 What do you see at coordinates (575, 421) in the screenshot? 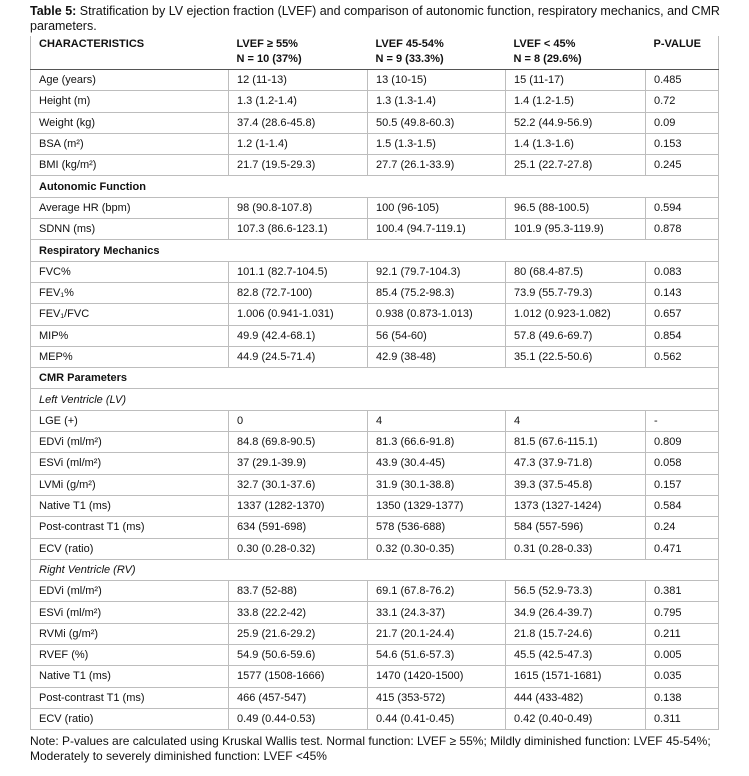
I see `cell: 4` at bounding box center [575, 421].